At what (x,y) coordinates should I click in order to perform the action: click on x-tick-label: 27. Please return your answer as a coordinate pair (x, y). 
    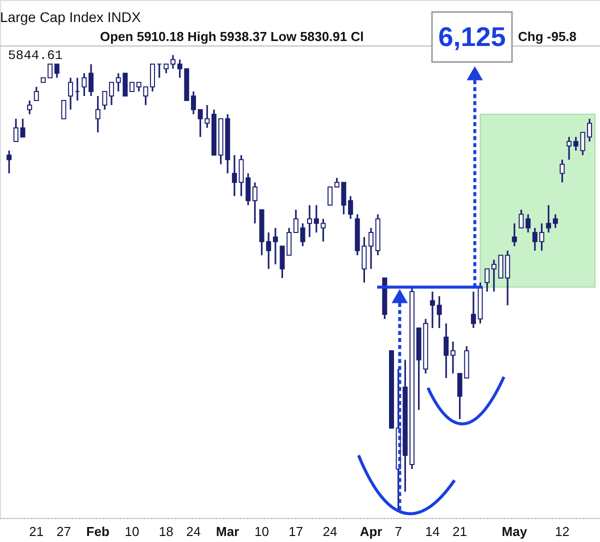
    Looking at the image, I should click on (63, 531).